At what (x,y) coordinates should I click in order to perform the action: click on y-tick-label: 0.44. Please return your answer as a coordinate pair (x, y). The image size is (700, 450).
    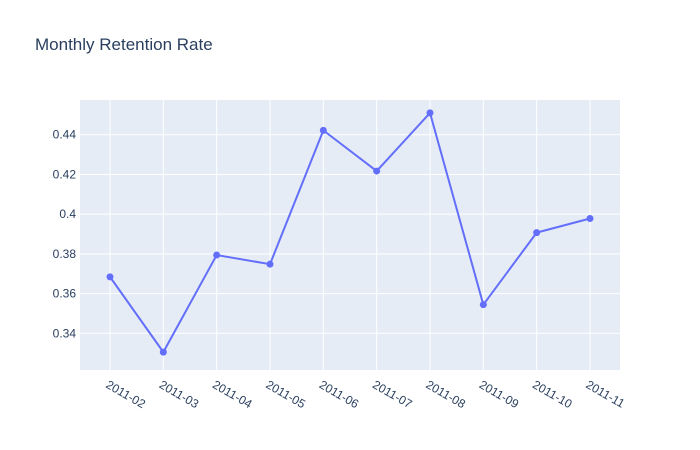
    Looking at the image, I should click on (65, 135).